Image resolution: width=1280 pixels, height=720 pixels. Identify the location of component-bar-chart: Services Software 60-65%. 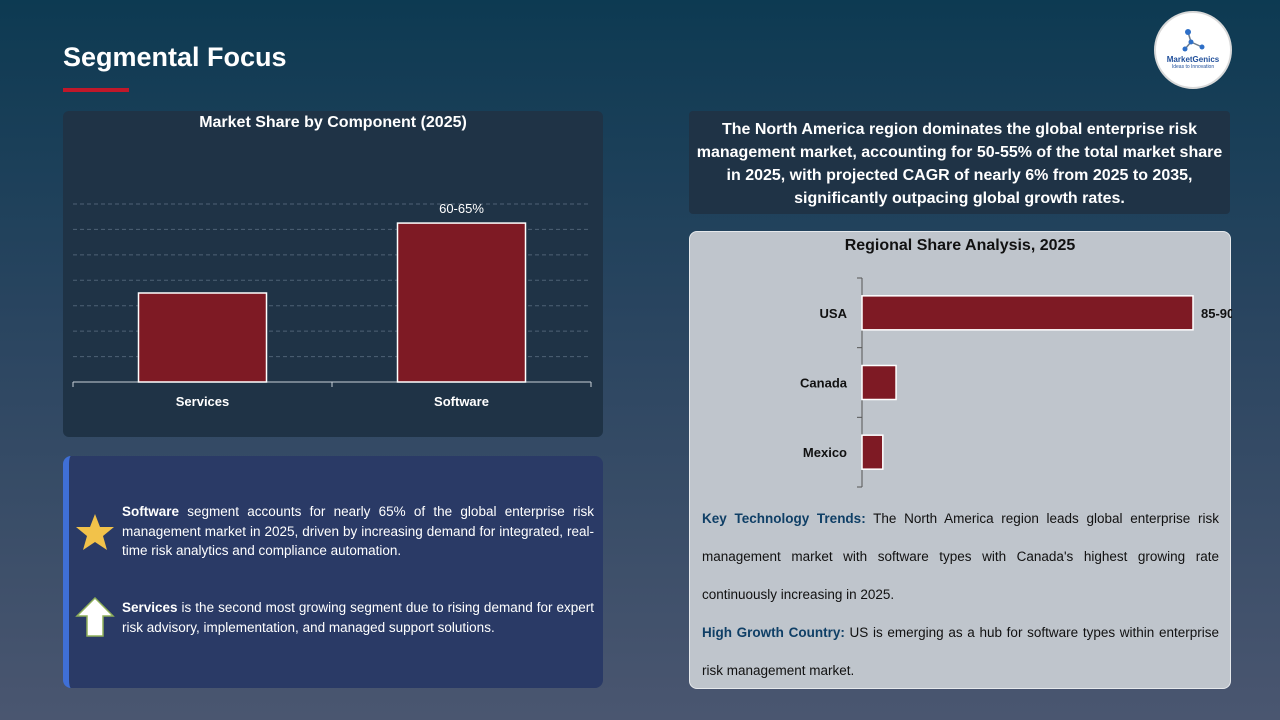
(332, 305).